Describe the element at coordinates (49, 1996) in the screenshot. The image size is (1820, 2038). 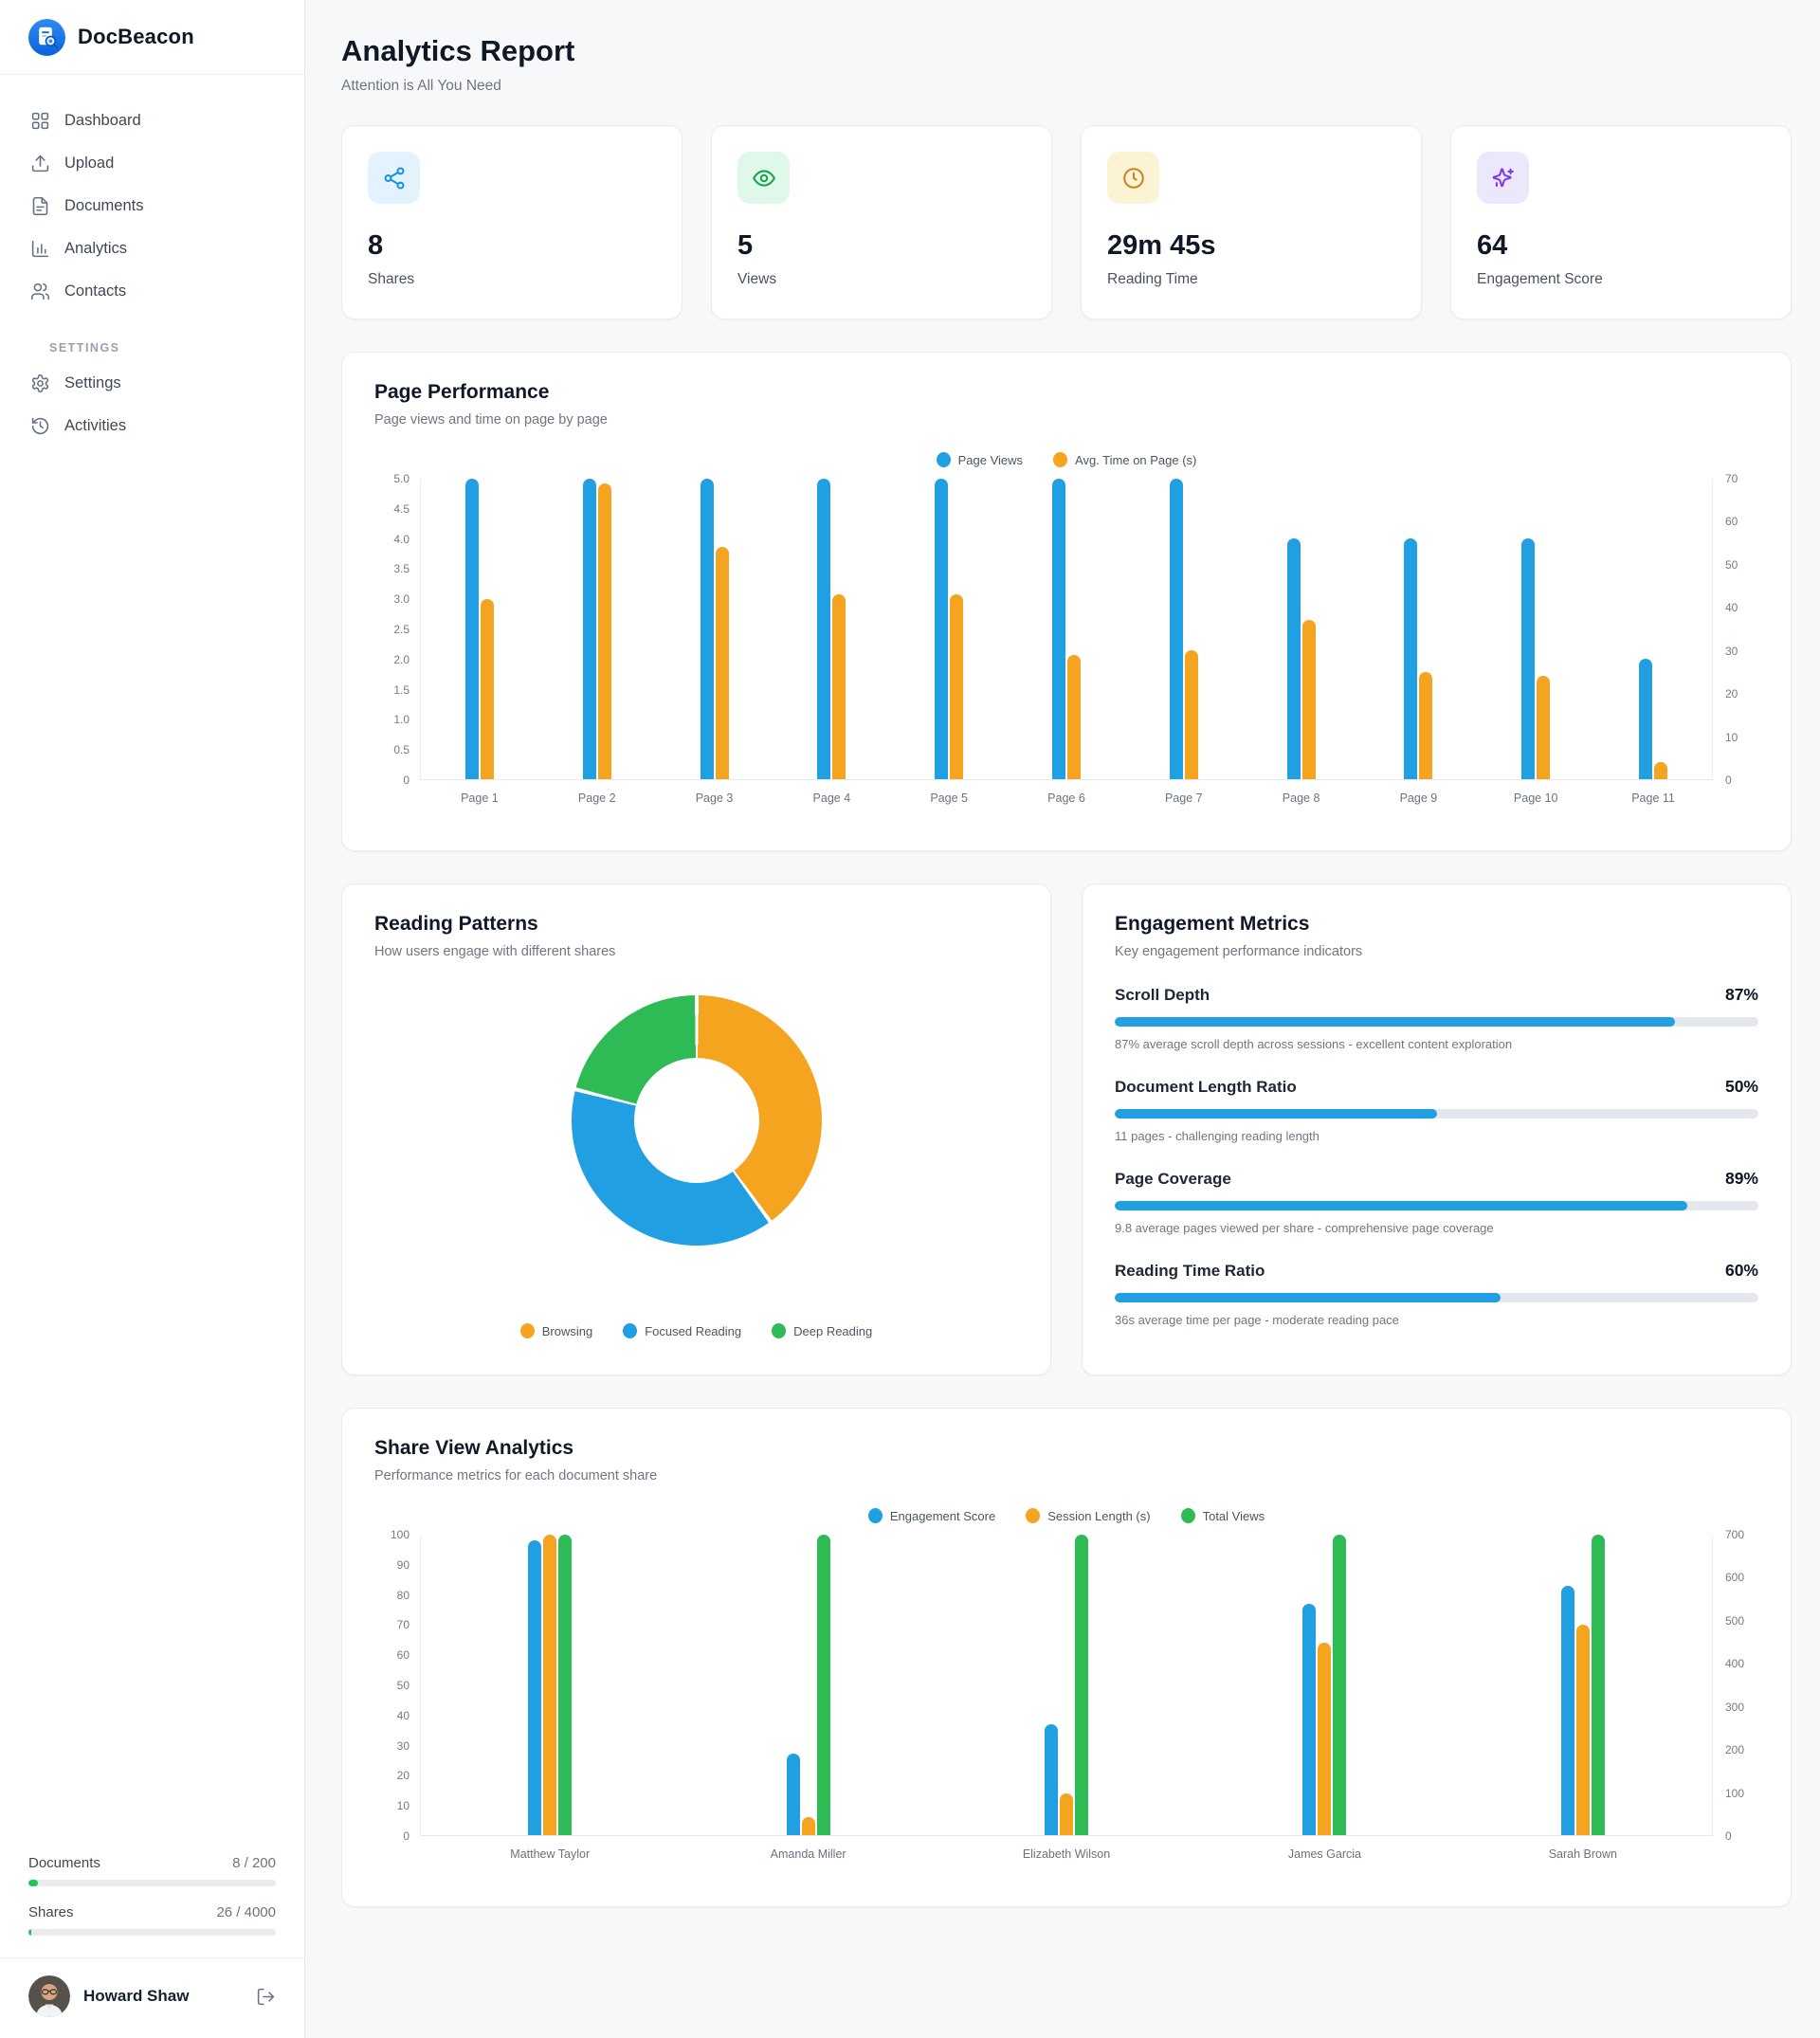
I see `avatar` at that location.